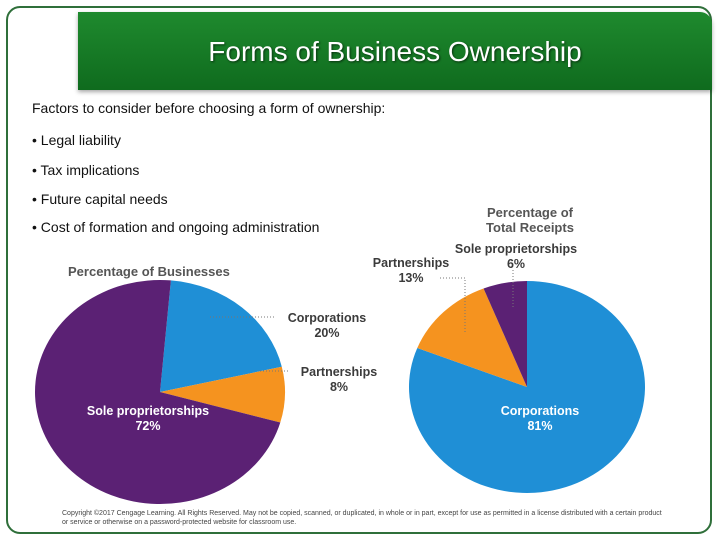  Describe the element at coordinates (453, 305) in the screenshot. I see `leader-line` at that location.